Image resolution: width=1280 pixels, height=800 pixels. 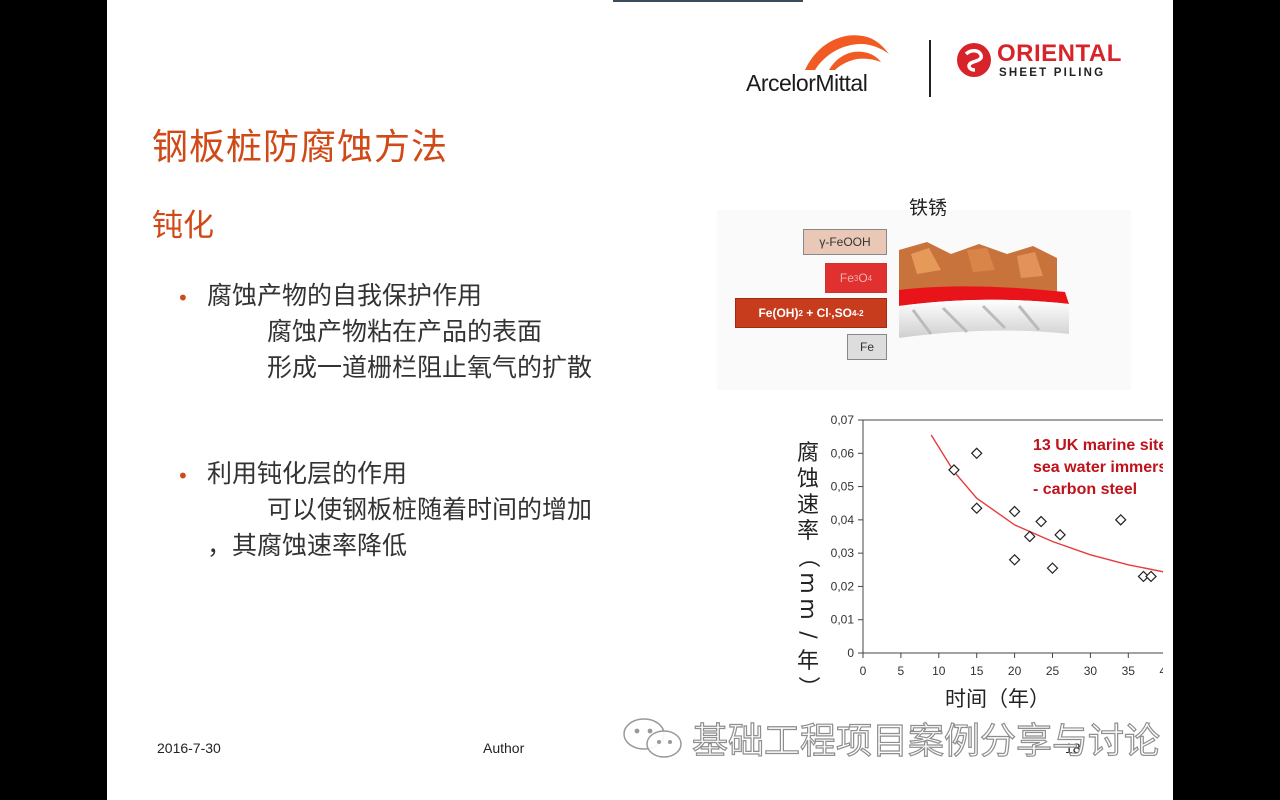 I want to click on y-axis-label-char: 年, so click(x=808, y=661).